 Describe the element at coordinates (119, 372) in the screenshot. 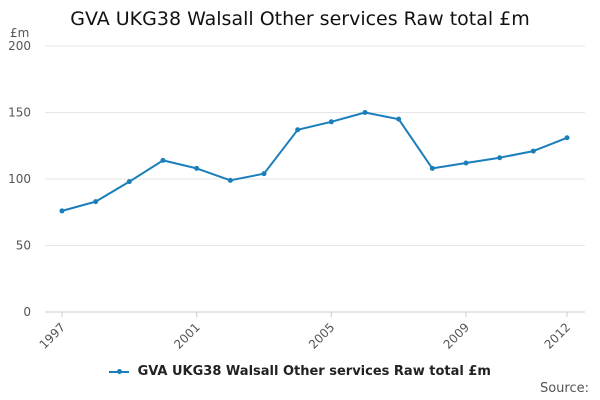

I see `legend-swatch` at that location.